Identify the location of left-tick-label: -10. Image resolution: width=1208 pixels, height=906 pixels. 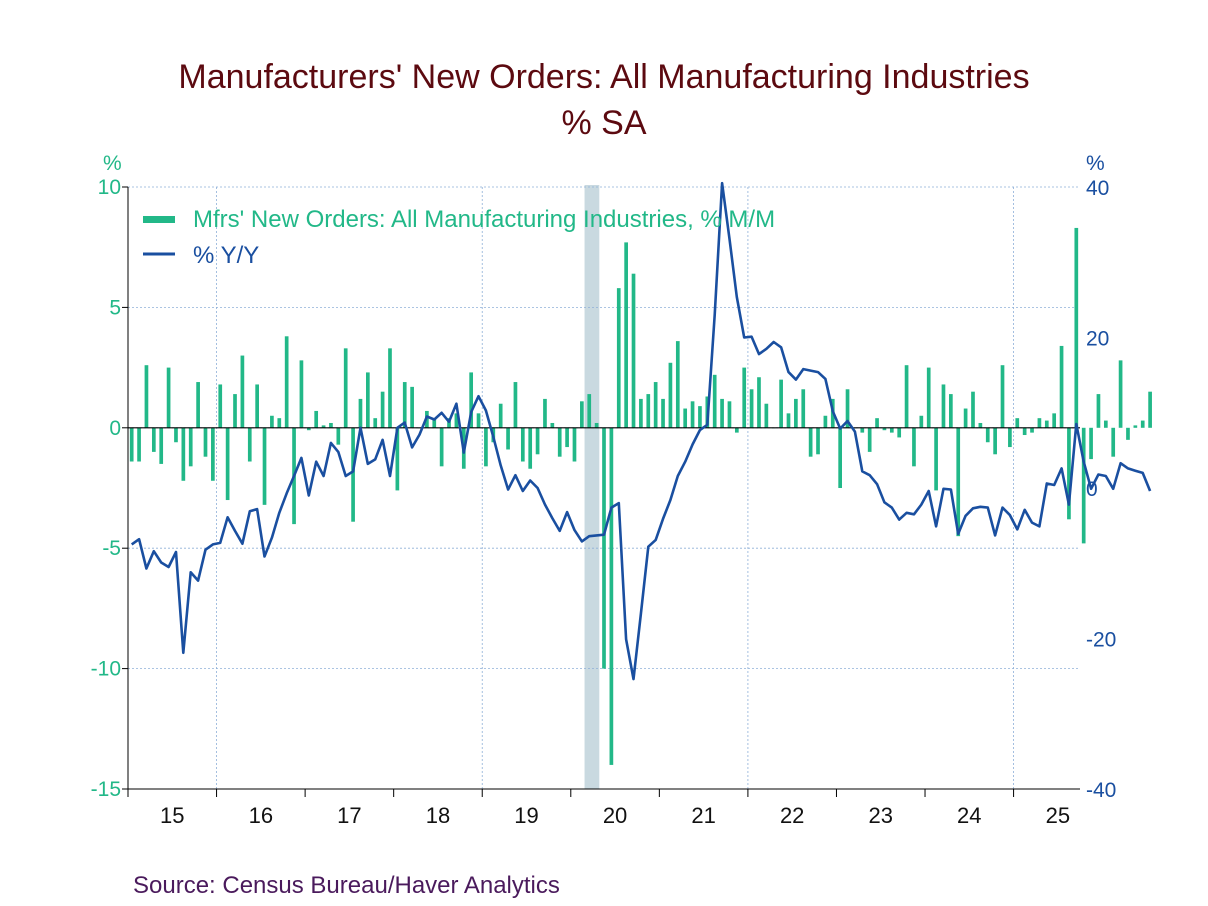
(106, 669).